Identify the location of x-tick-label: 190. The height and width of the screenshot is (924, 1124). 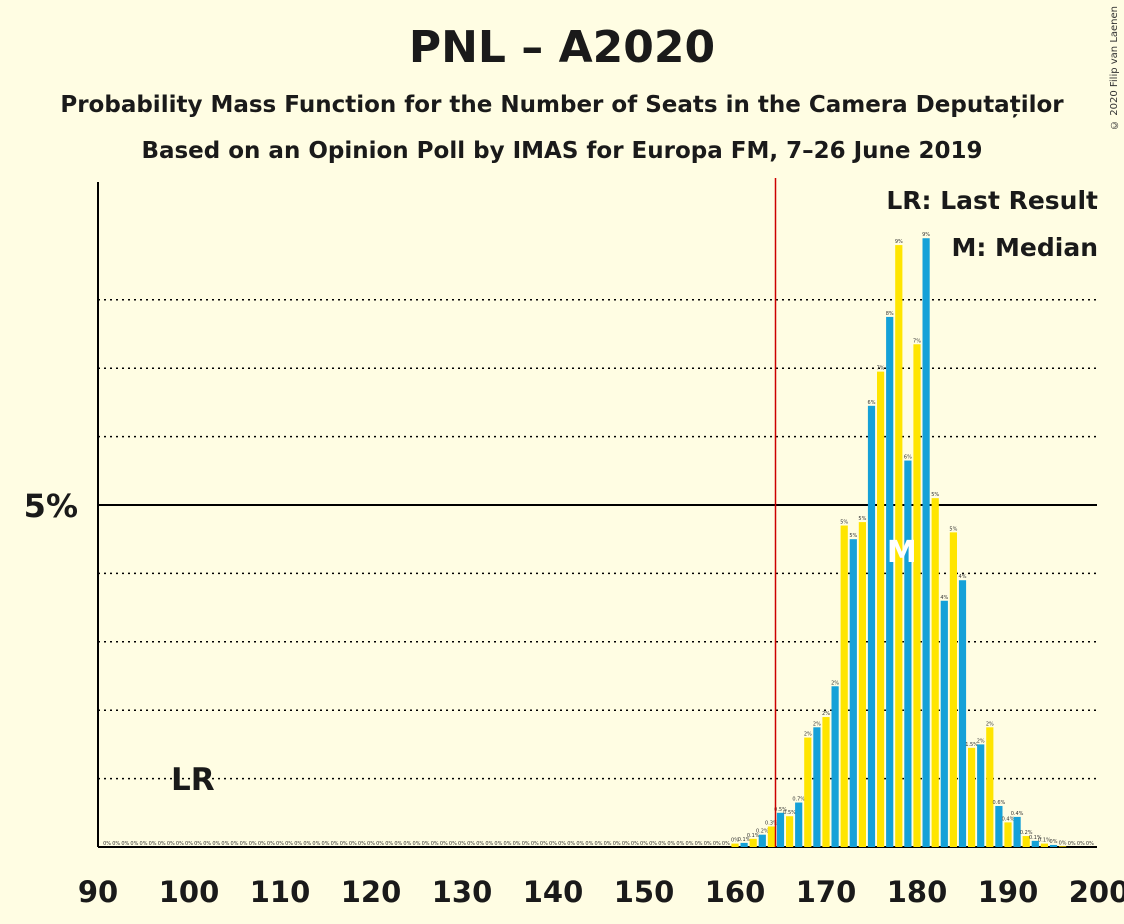
(1008, 892).